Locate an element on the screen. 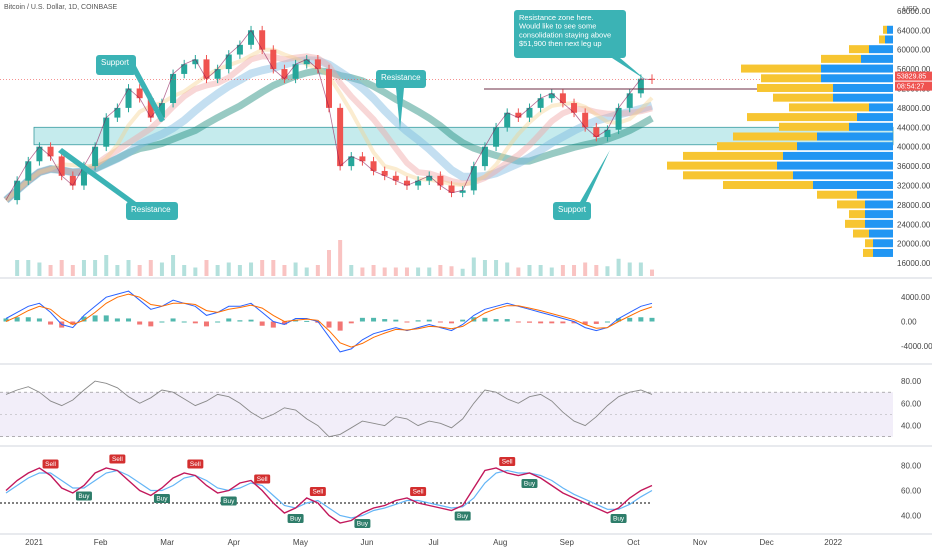 The height and width of the screenshot is (550, 932). x-tick-label: 2021 is located at coordinates (34, 542).